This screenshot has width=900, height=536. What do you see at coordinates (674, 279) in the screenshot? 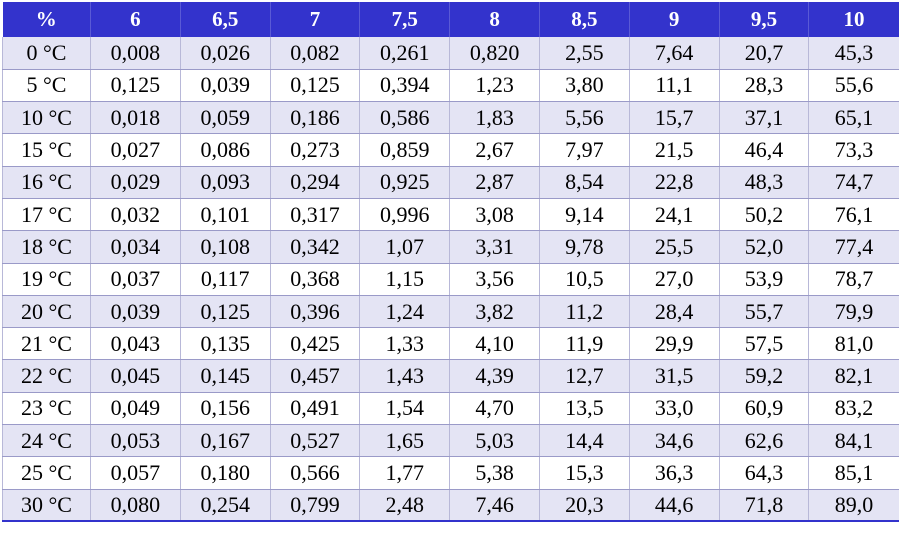
I see `value-cell: 27,0` at bounding box center [674, 279].